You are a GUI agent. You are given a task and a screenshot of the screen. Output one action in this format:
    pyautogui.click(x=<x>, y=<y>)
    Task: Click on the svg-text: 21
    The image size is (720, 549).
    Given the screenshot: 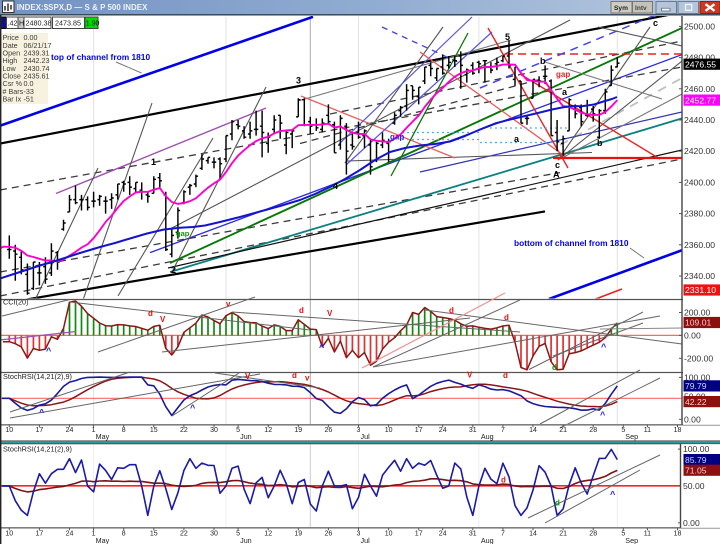 What is the action you would take?
    pyautogui.click(x=563, y=430)
    